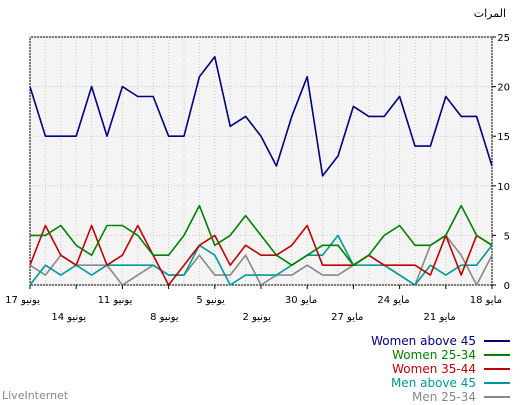  I want to click on x-tick-label: 21 مايو, so click(440, 317).